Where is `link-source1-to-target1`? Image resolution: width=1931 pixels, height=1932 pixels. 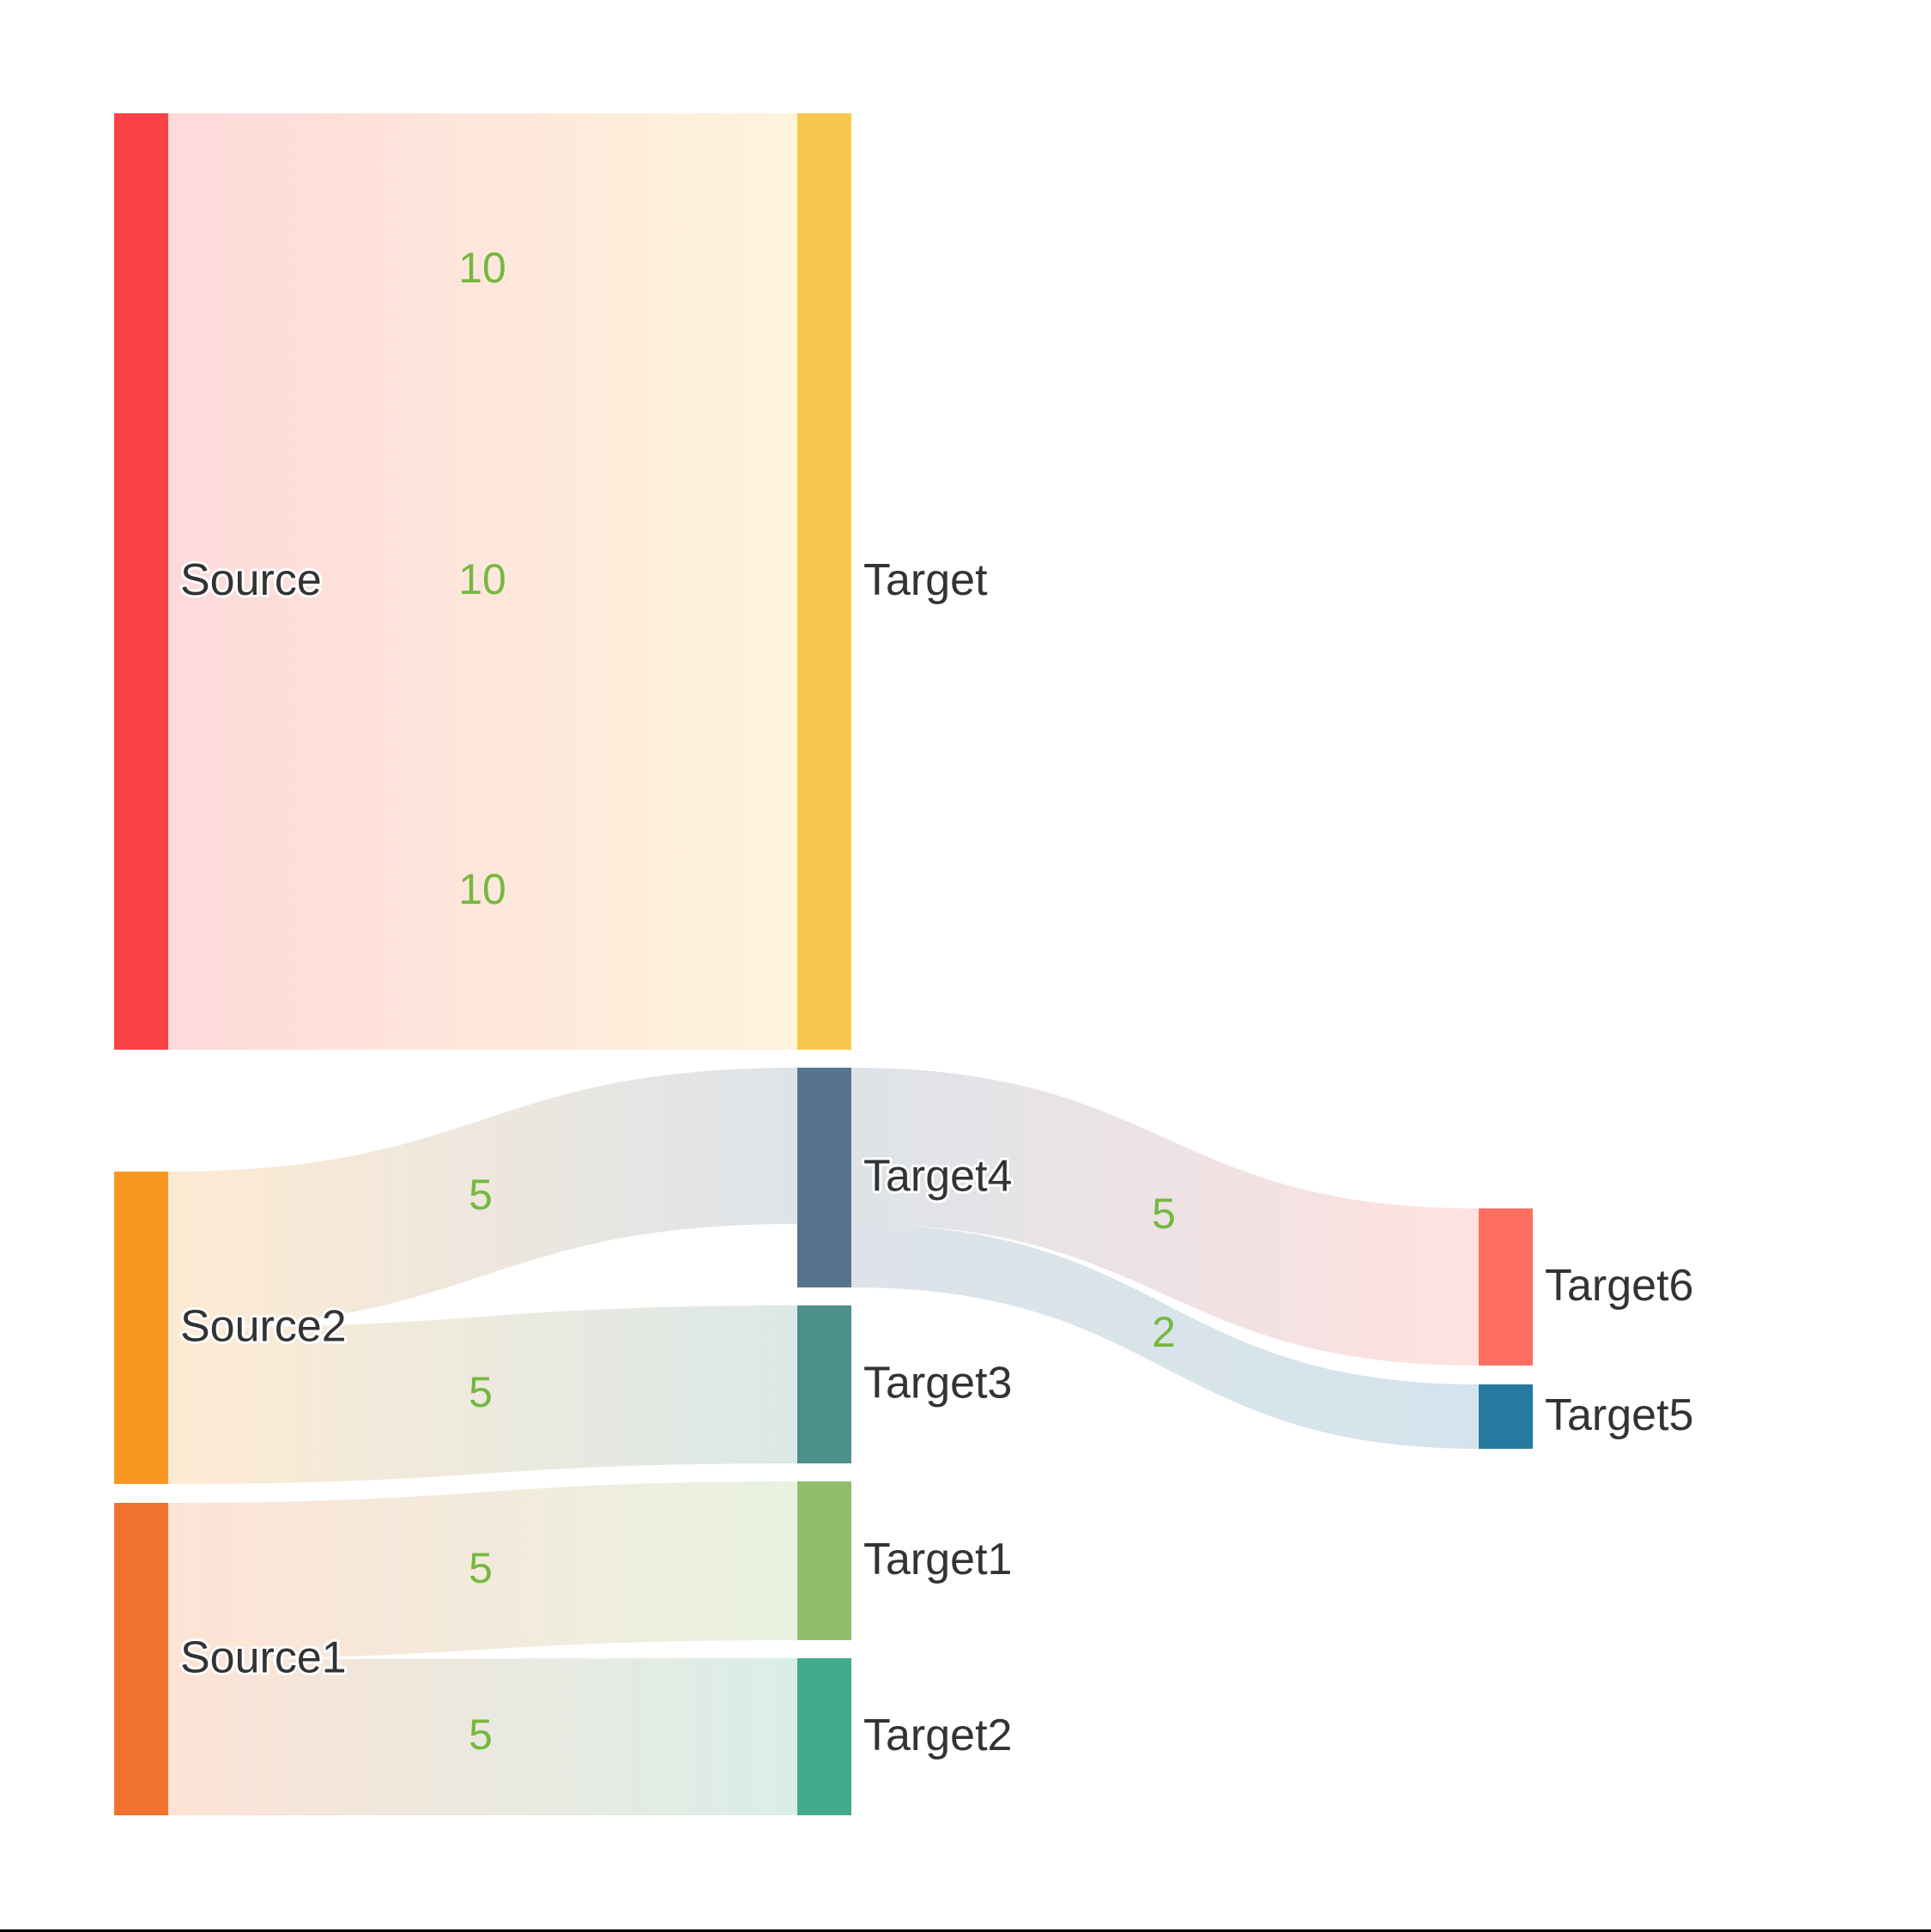
link-source1-to-target1 is located at coordinates (482, 1570).